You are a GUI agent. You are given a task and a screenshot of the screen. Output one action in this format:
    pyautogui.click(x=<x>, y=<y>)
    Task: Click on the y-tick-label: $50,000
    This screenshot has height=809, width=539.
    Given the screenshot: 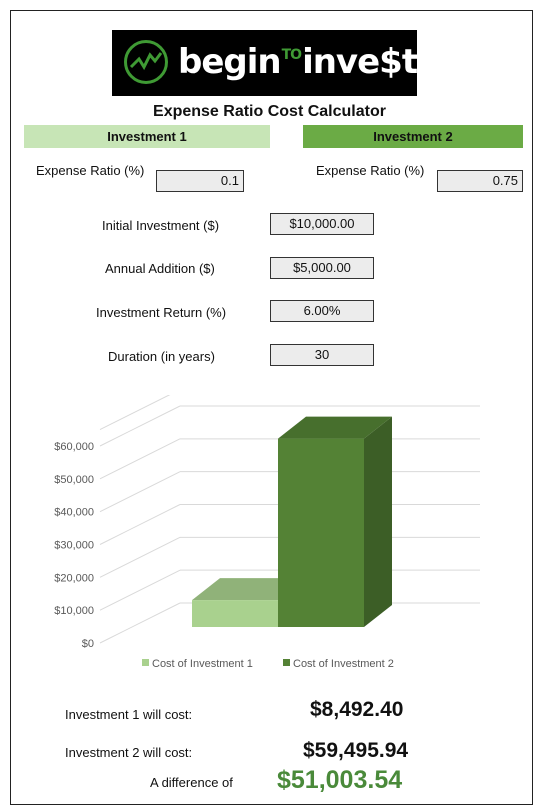 What is the action you would take?
    pyautogui.click(x=74, y=480)
    